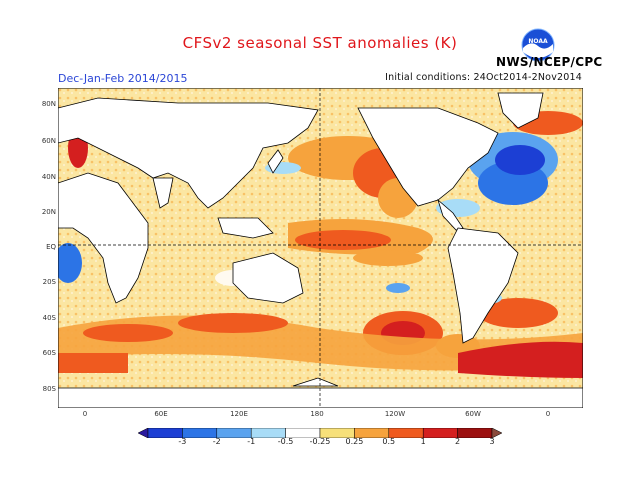 The image size is (640, 495). What do you see at coordinates (538, 41) in the screenshot?
I see `svg-text: NOAA` at bounding box center [538, 41].